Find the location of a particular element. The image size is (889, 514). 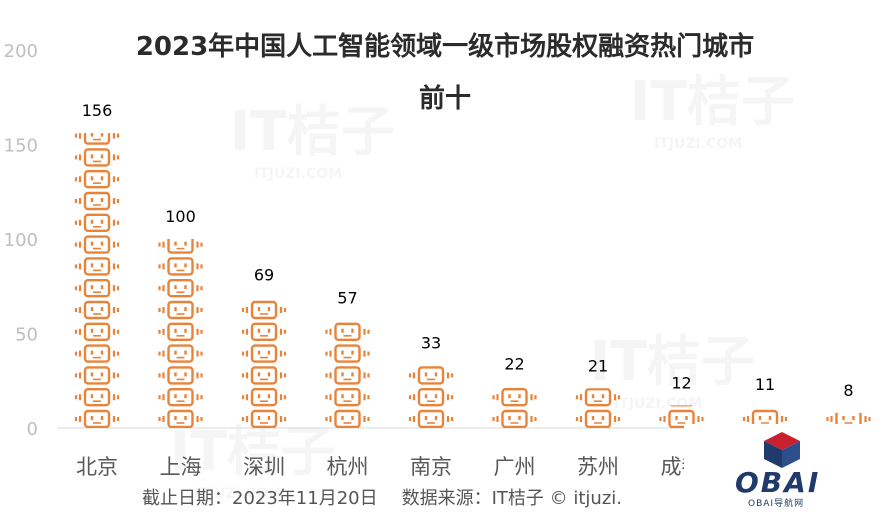

x-tick-label: 苏州 is located at coordinates (598, 467).